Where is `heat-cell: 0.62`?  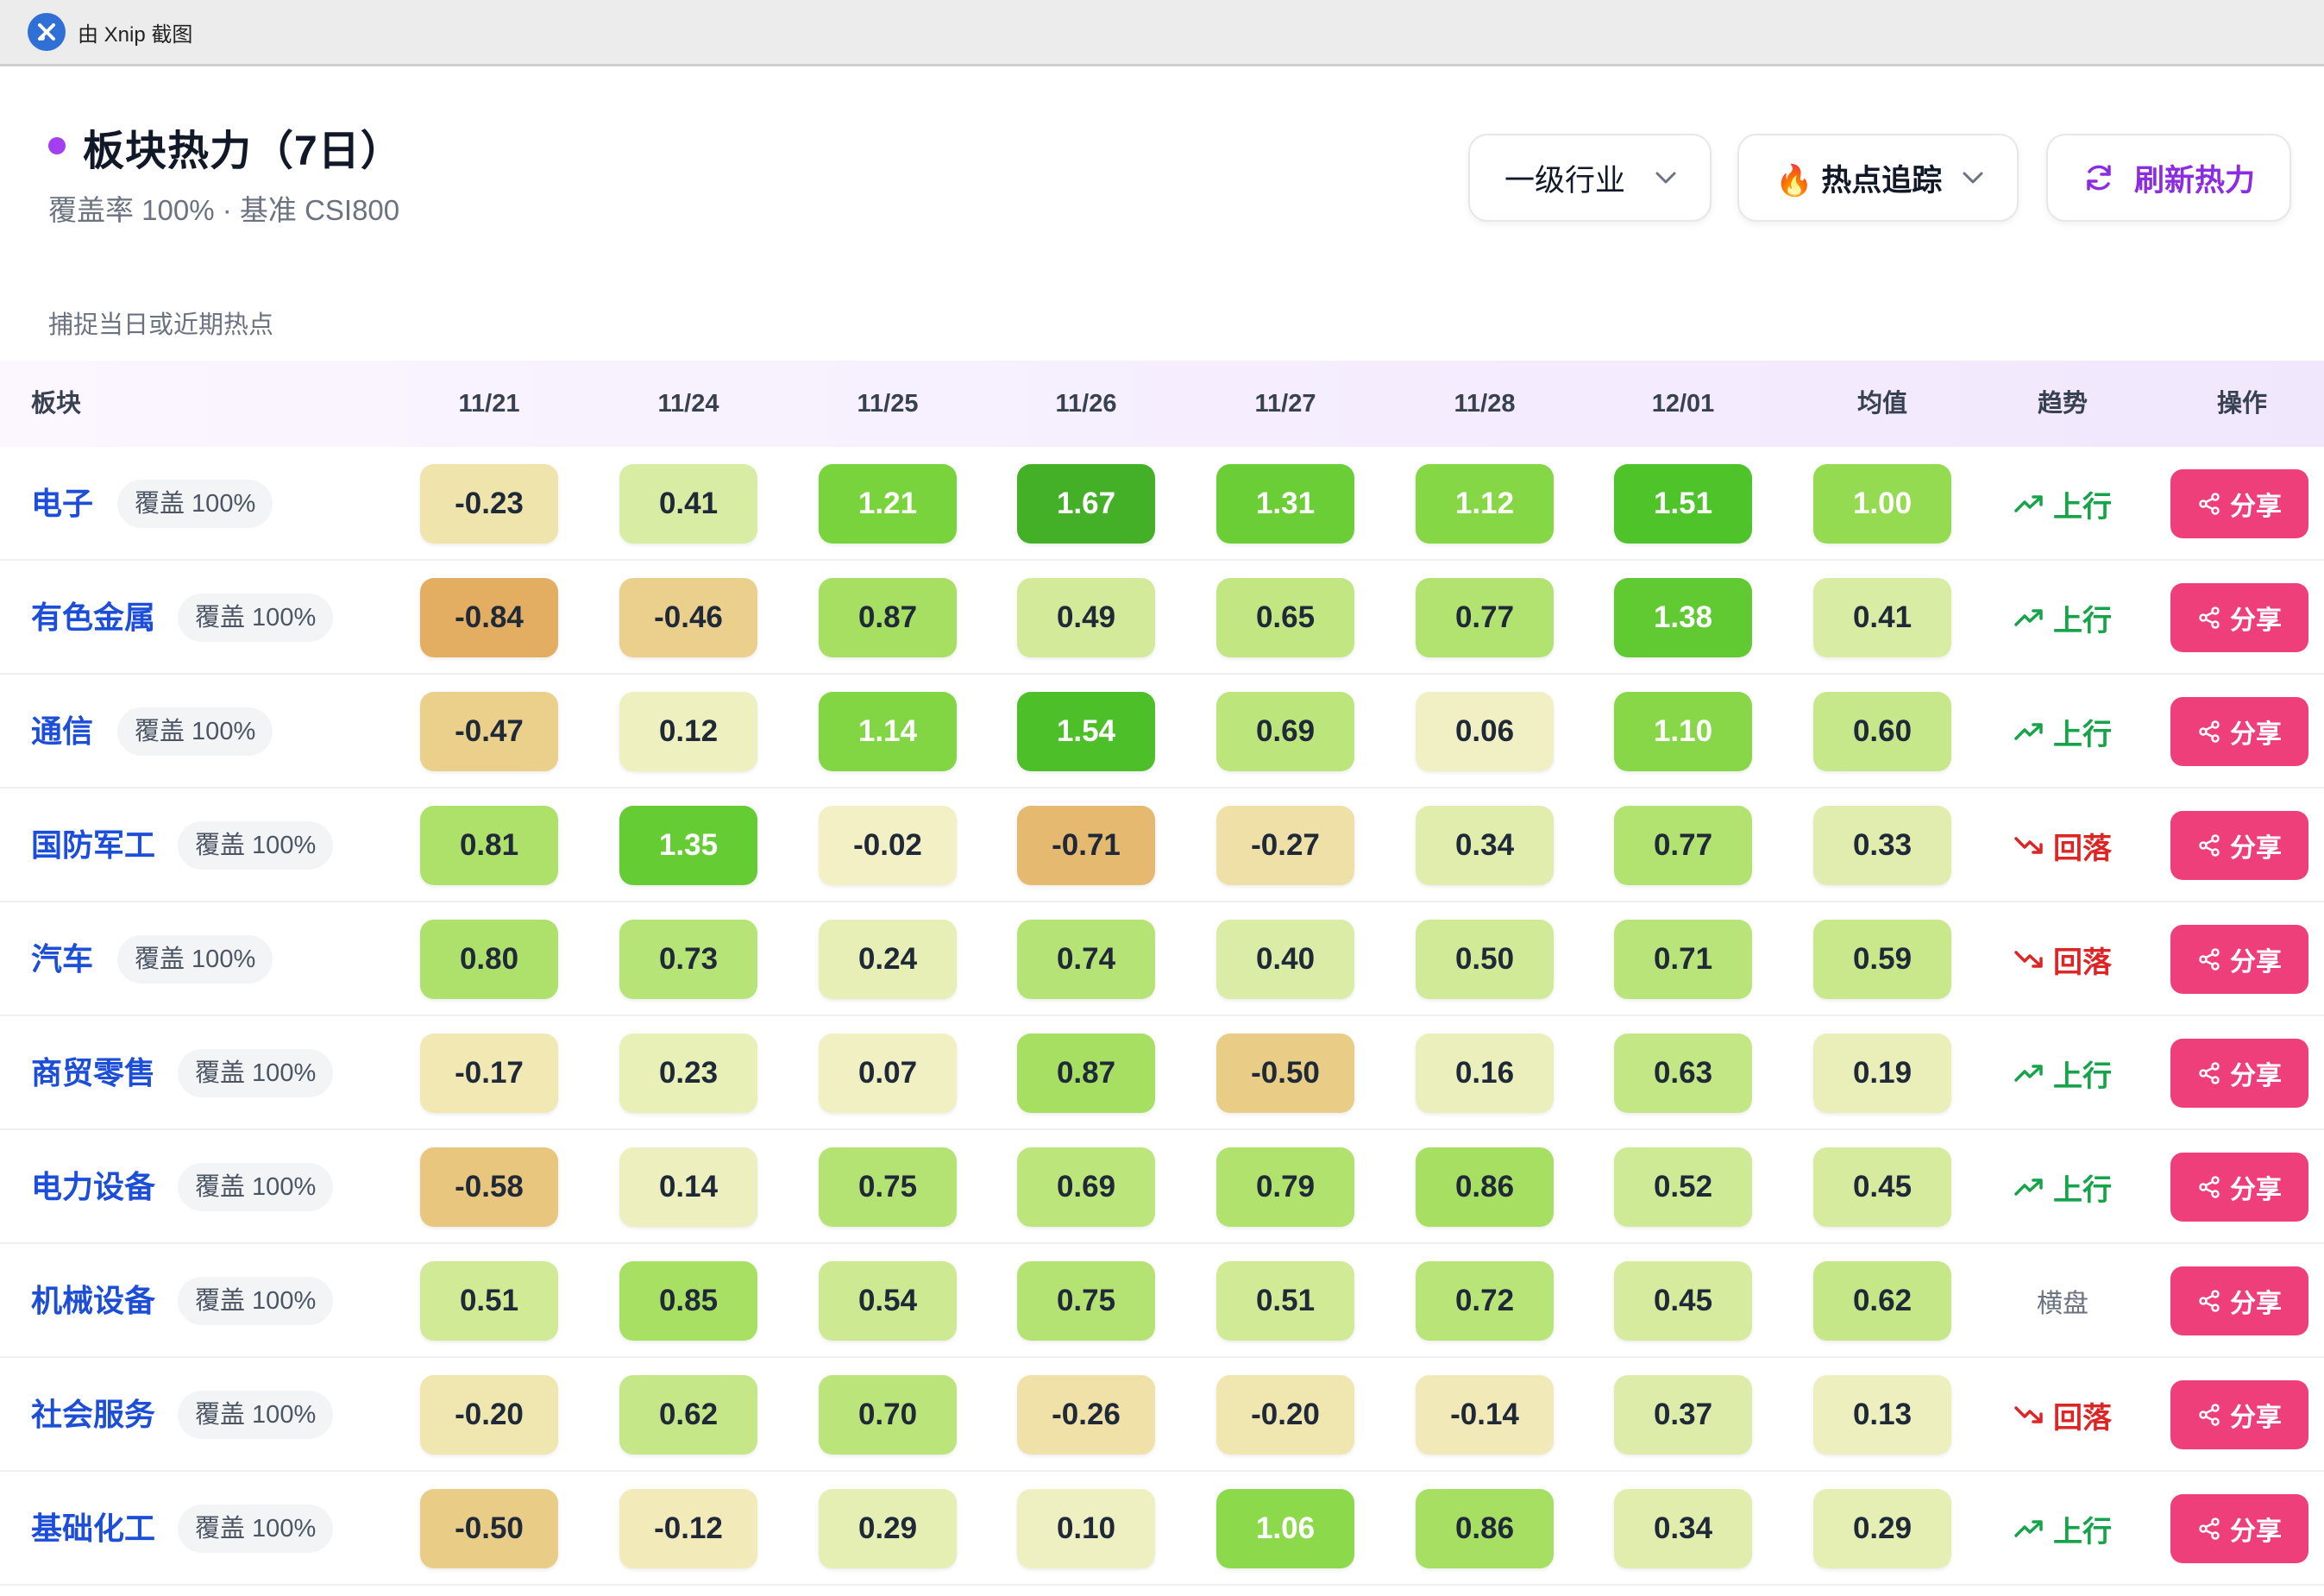
heat-cell: 0.62 is located at coordinates (688, 1415).